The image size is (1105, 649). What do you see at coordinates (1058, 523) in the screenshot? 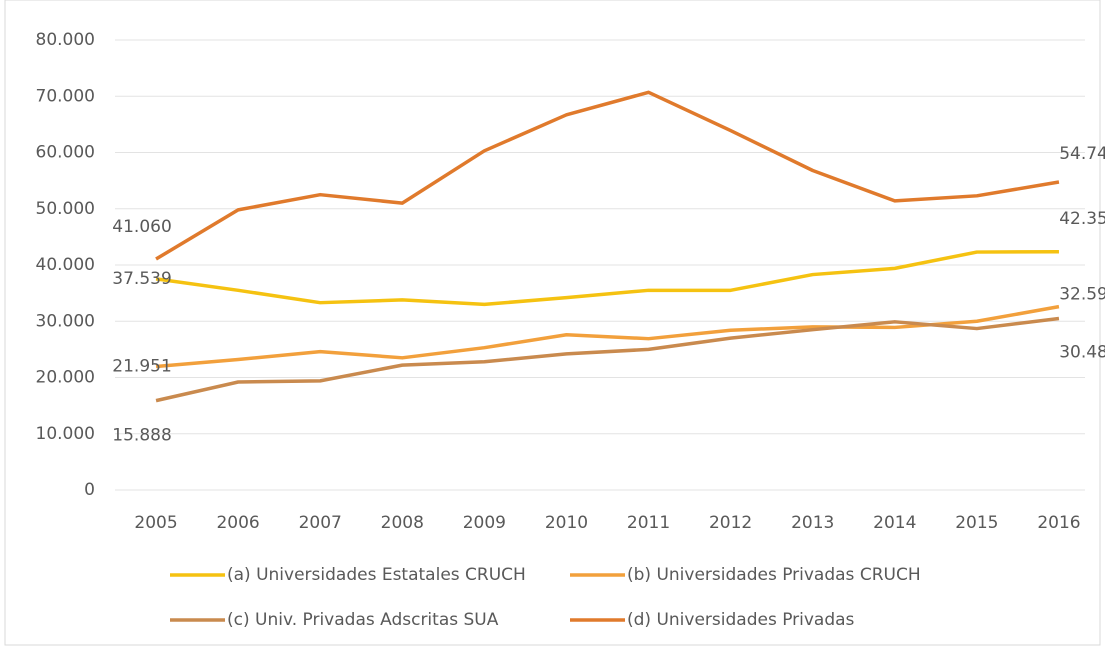
I see `x-tick-label: 2016` at bounding box center [1058, 523].